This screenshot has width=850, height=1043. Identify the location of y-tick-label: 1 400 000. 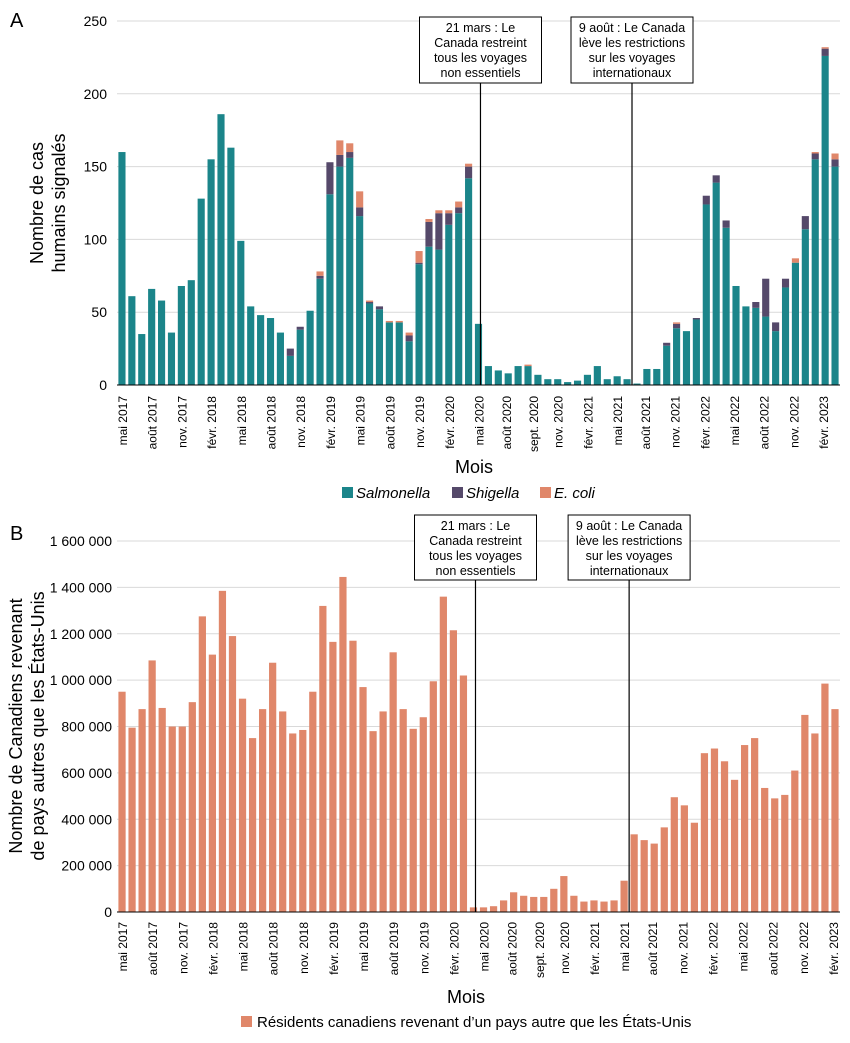
(81, 587).